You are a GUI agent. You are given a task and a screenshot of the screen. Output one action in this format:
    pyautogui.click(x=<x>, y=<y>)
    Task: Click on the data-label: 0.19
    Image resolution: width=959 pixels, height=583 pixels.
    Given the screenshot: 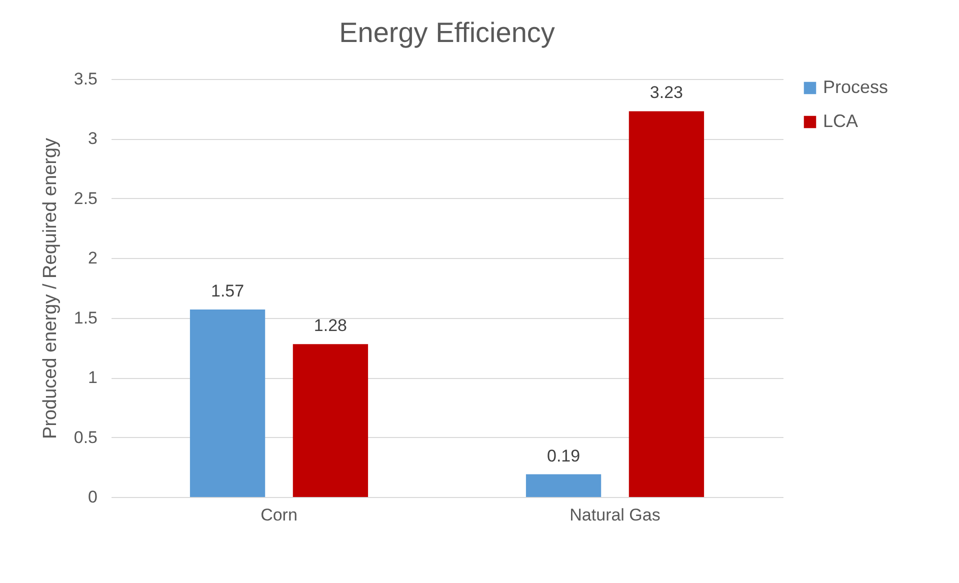 What is the action you would take?
    pyautogui.click(x=563, y=456)
    